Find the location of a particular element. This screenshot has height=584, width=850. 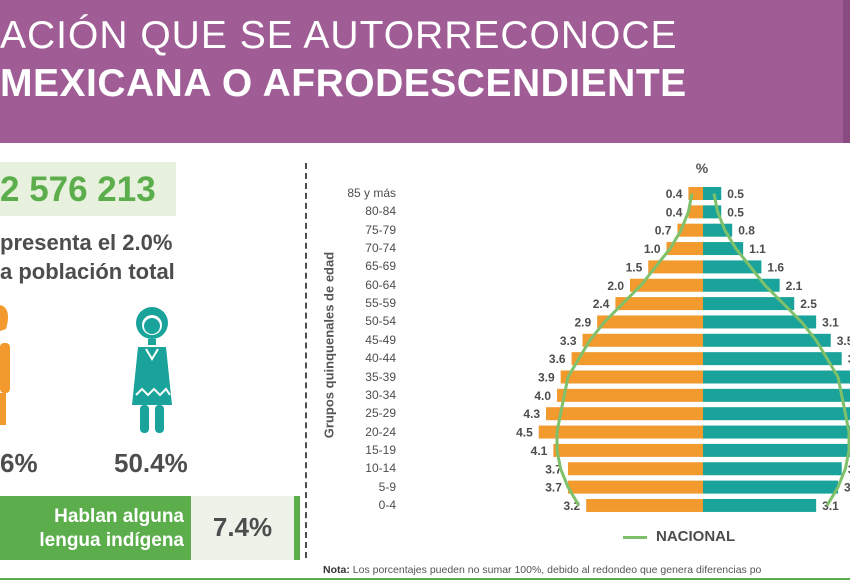

men-value-label: 4.3 is located at coordinates (531, 414).